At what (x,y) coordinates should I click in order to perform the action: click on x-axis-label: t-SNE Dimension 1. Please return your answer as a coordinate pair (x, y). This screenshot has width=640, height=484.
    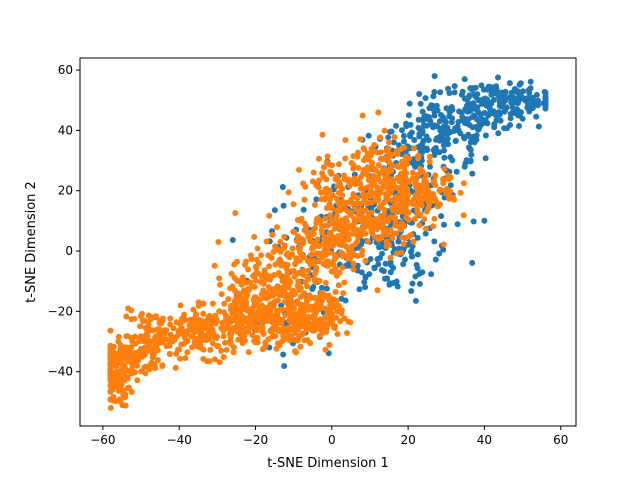
    Looking at the image, I should click on (328, 463).